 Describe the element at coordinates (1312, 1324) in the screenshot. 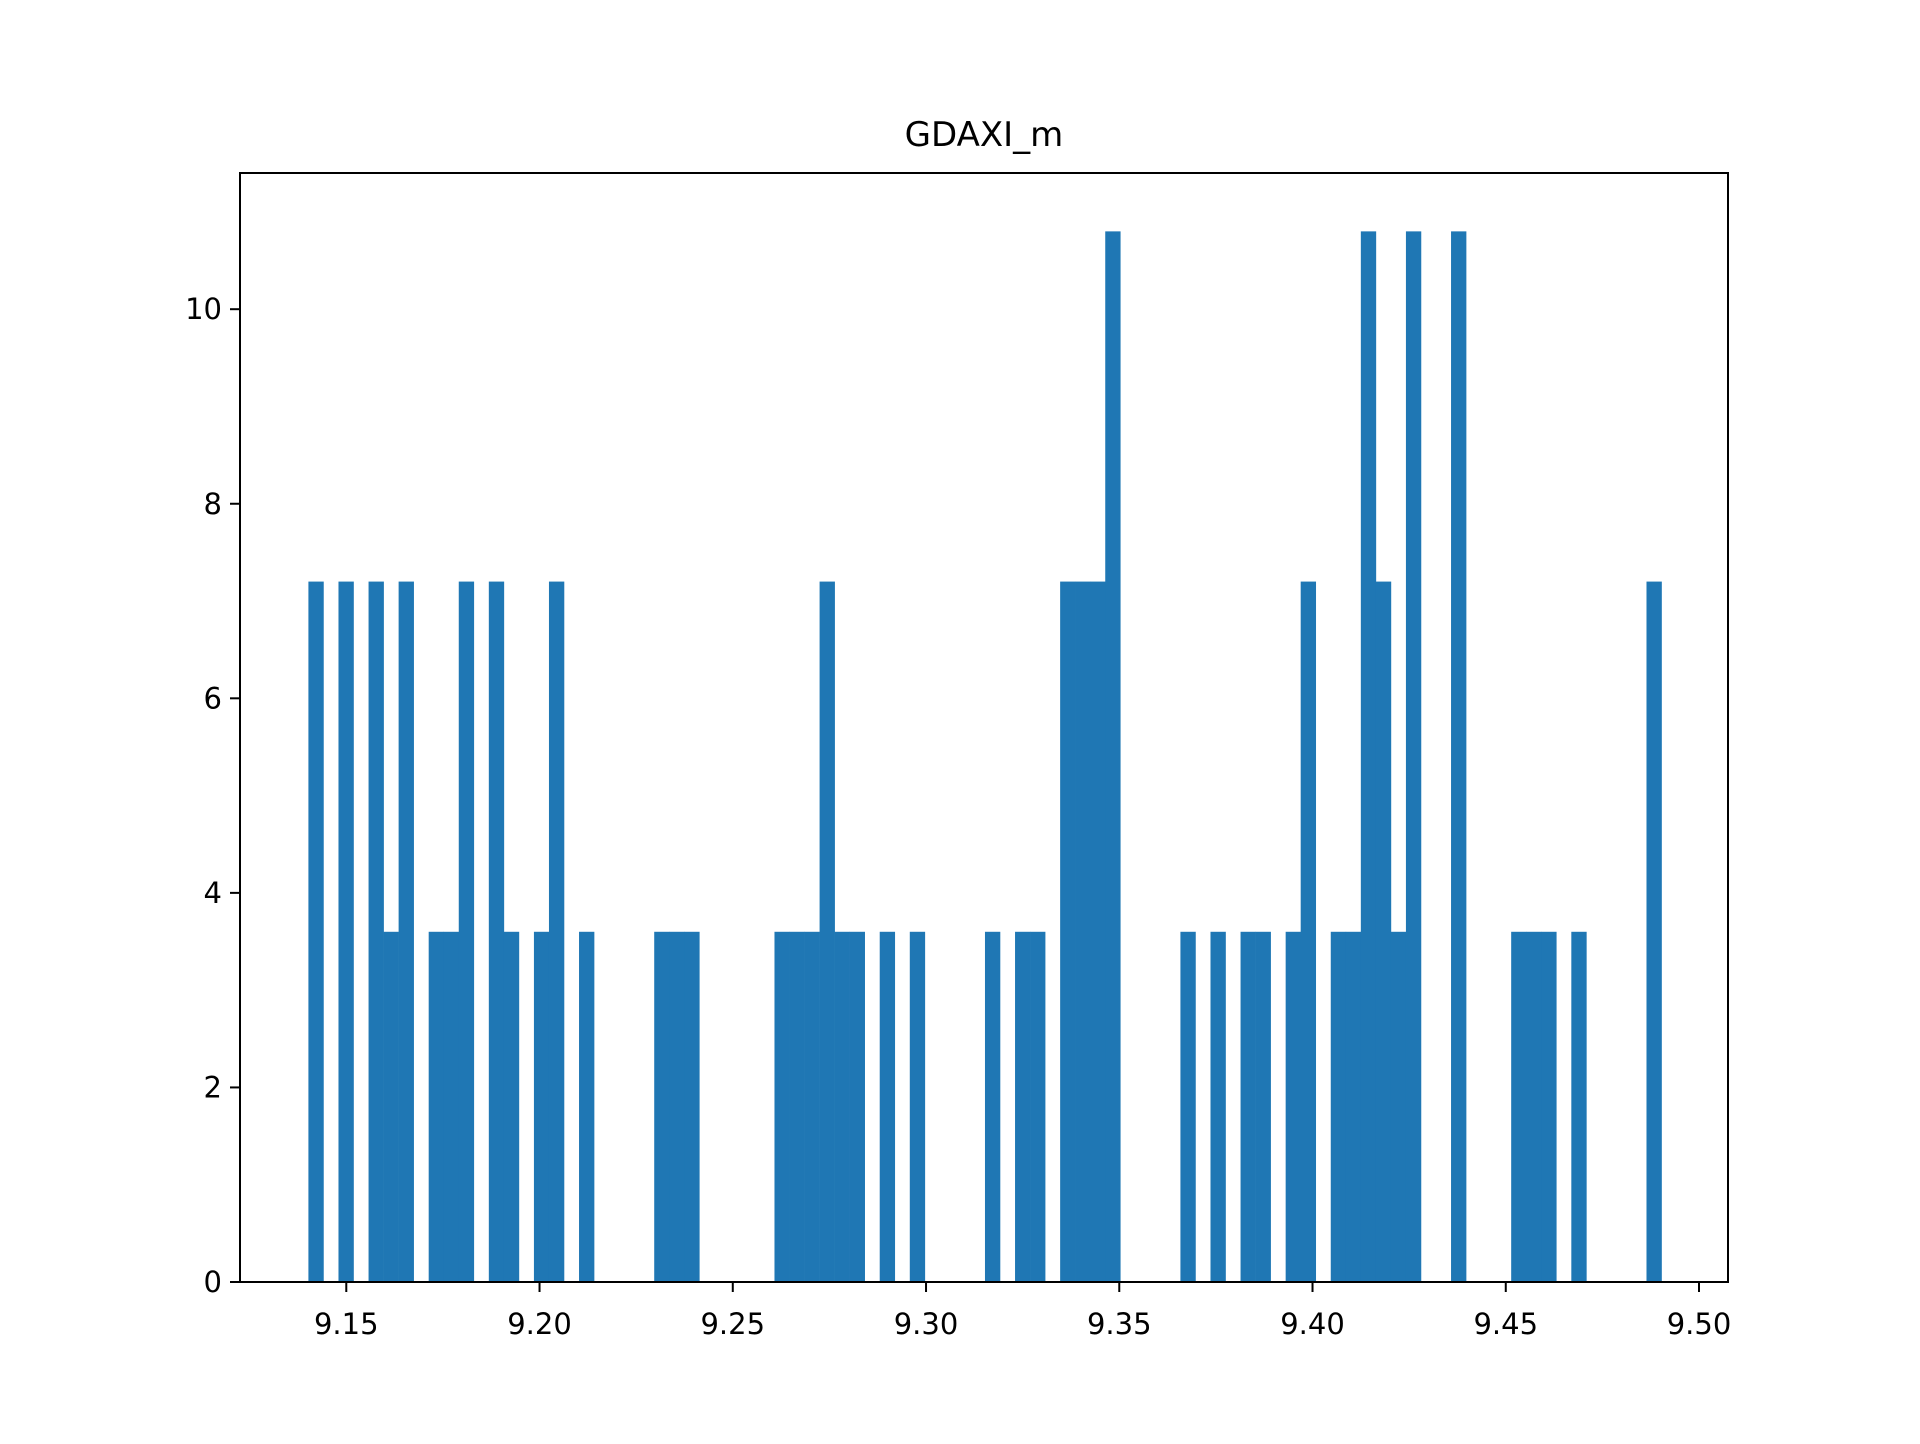

I see `x-tick-label: 9.40` at that location.